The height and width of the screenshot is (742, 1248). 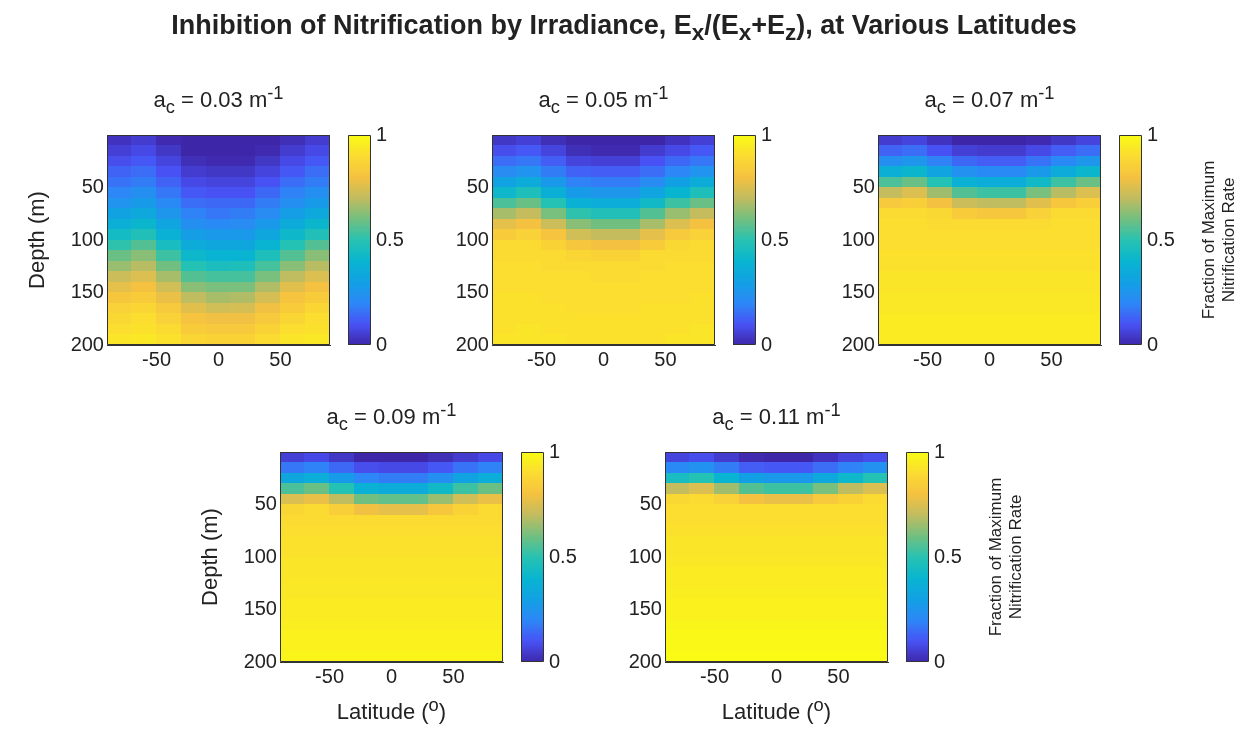 What do you see at coordinates (603, 100) in the screenshot?
I see `chart-title: a$_{c}$ = 0.05 m$^{-1}$` at bounding box center [603, 100].